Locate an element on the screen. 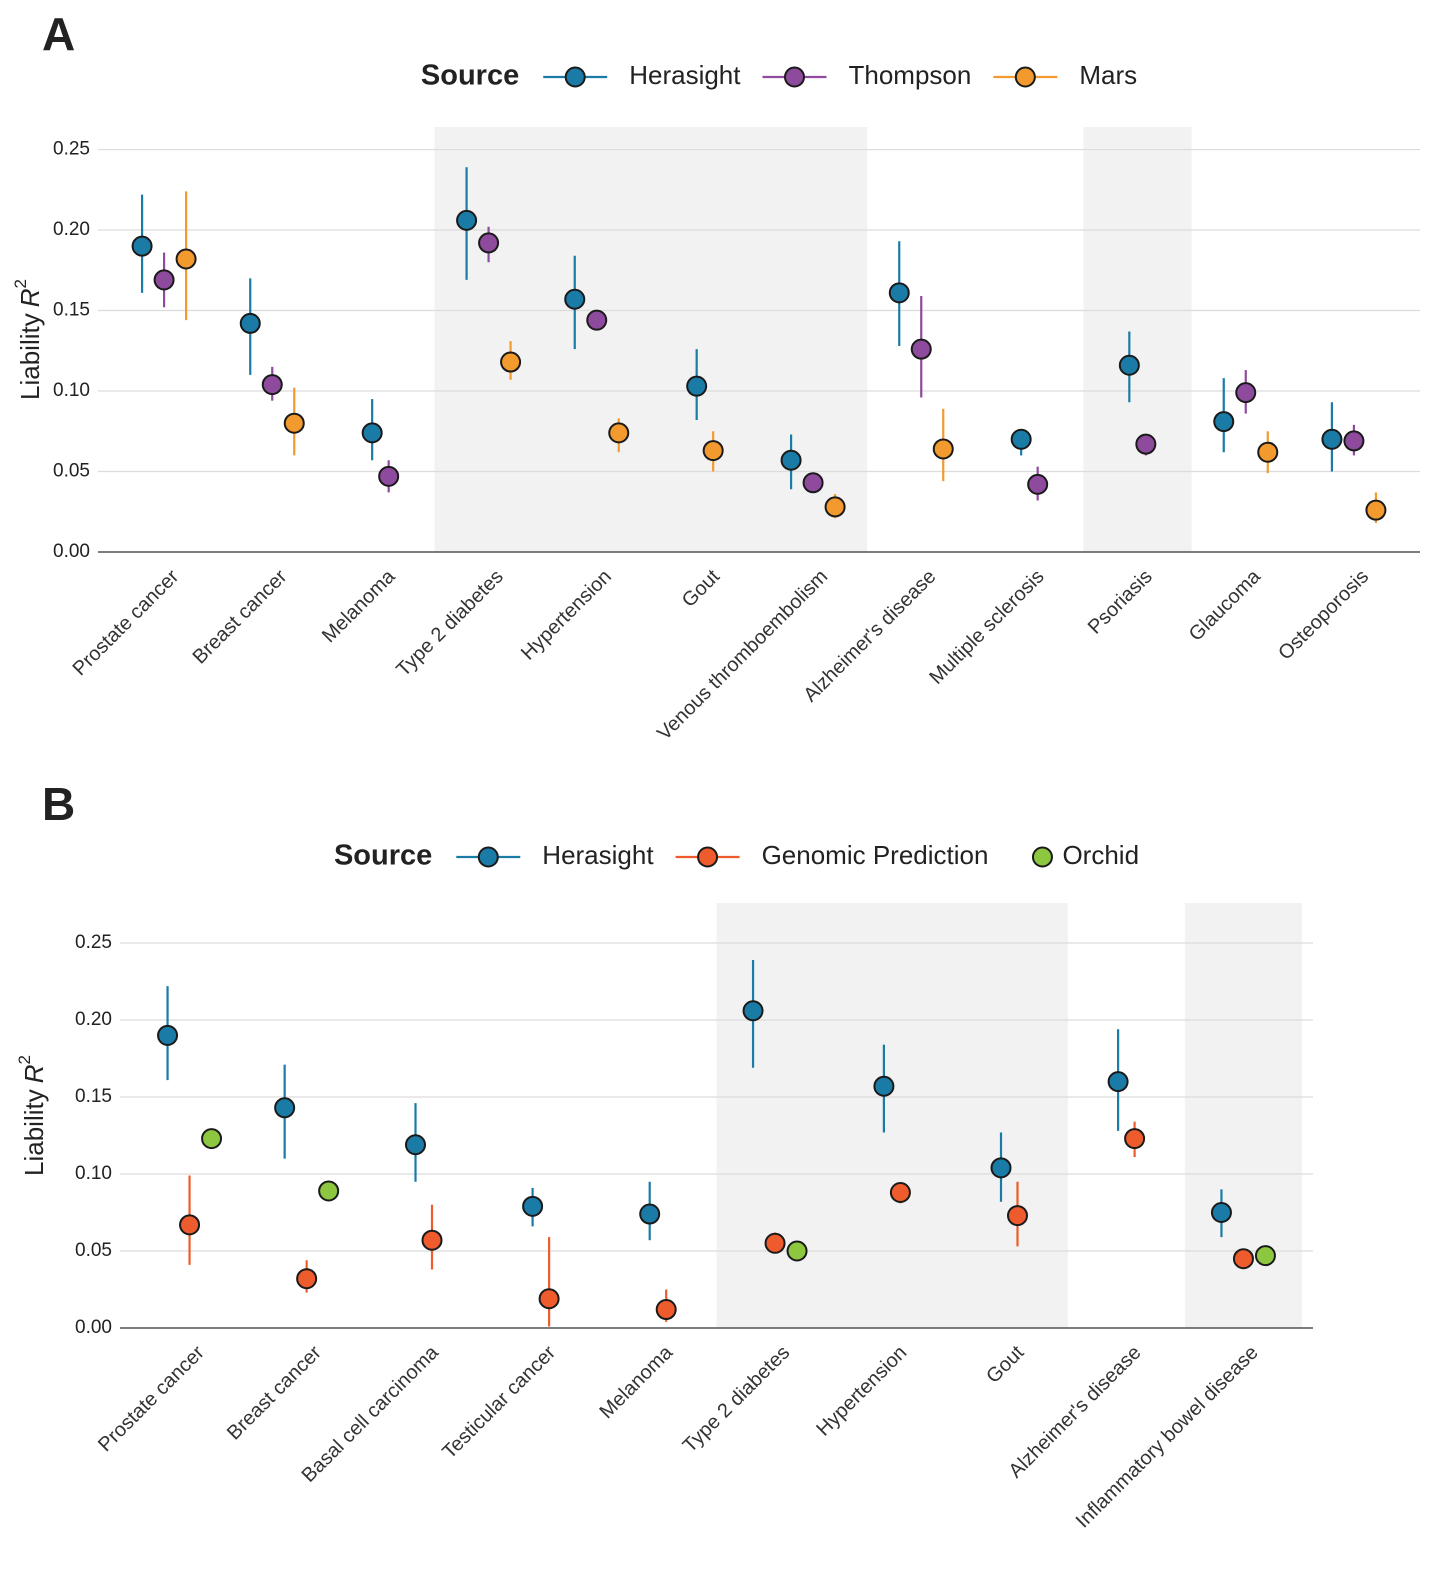 The image size is (1456, 1596). y-tick-label: 0.05 is located at coordinates (71, 471).